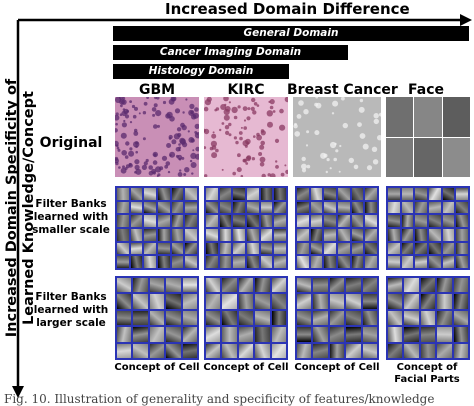 This screenshot has height=406, width=474. I want to click on image-texture, so click(157, 136).